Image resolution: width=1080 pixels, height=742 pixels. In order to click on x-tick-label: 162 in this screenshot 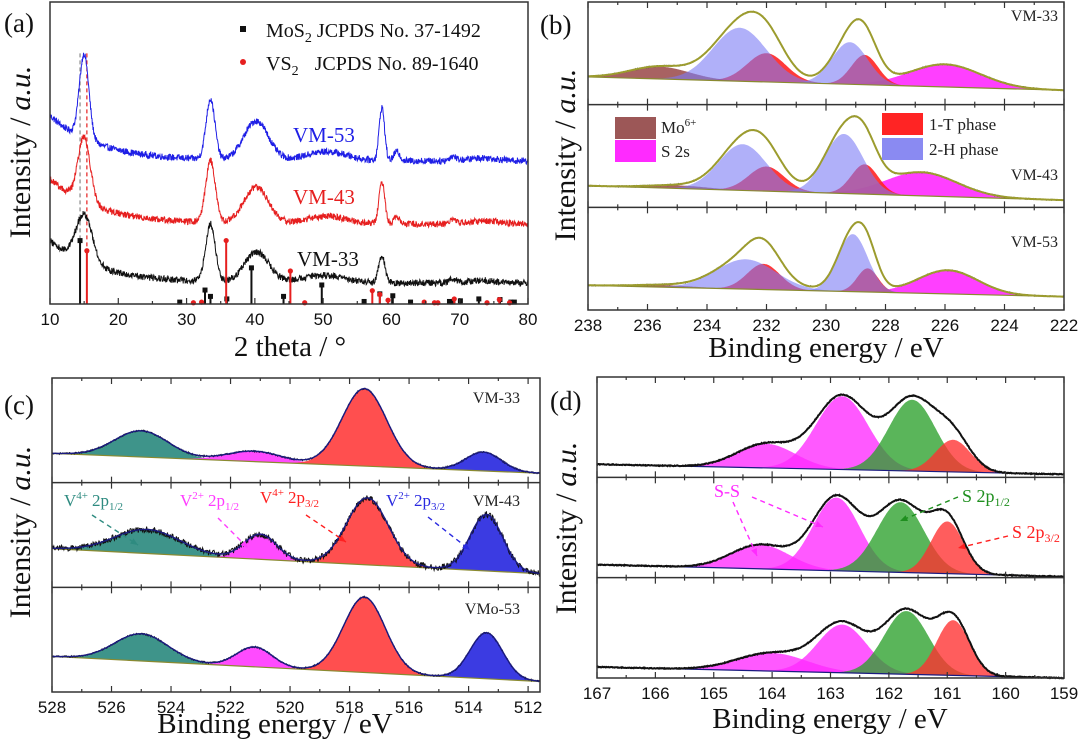, I will do `click(889, 693)`.